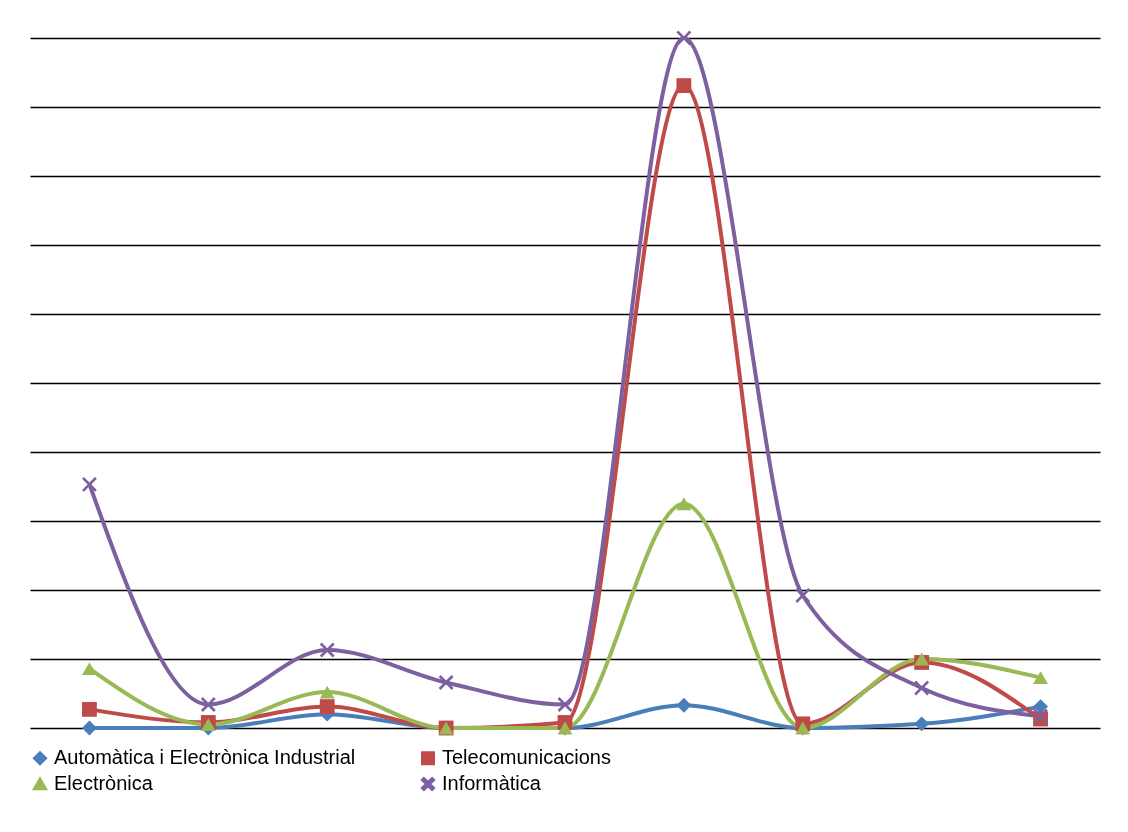  Describe the element at coordinates (492, 783) in the screenshot. I see `legend-label: Informàtica` at that location.